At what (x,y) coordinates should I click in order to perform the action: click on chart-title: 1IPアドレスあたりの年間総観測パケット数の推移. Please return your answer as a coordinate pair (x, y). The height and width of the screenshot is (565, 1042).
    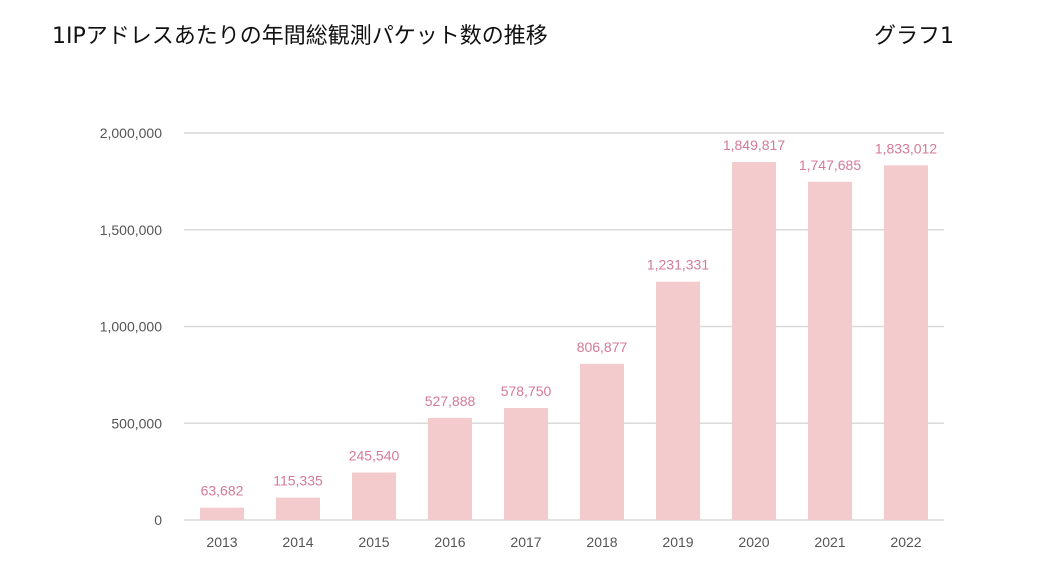
    Looking at the image, I should click on (300, 36).